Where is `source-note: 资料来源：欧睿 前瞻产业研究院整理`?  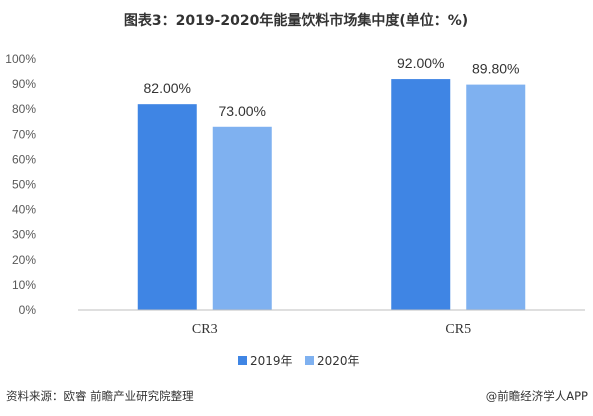 source-note: 资料来源：欧睿 前瞻产业研究院整理 is located at coordinates (100, 396).